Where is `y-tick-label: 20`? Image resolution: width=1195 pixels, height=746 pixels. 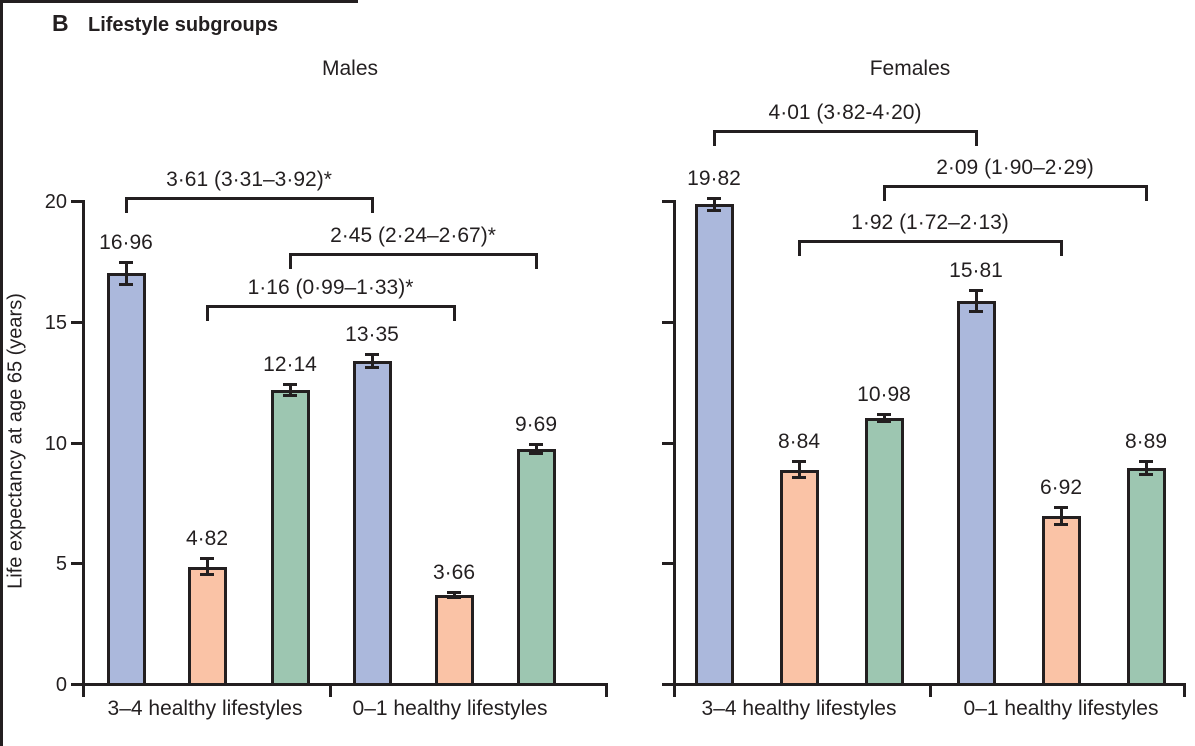 y-tick-label: 20 is located at coordinates (55, 202).